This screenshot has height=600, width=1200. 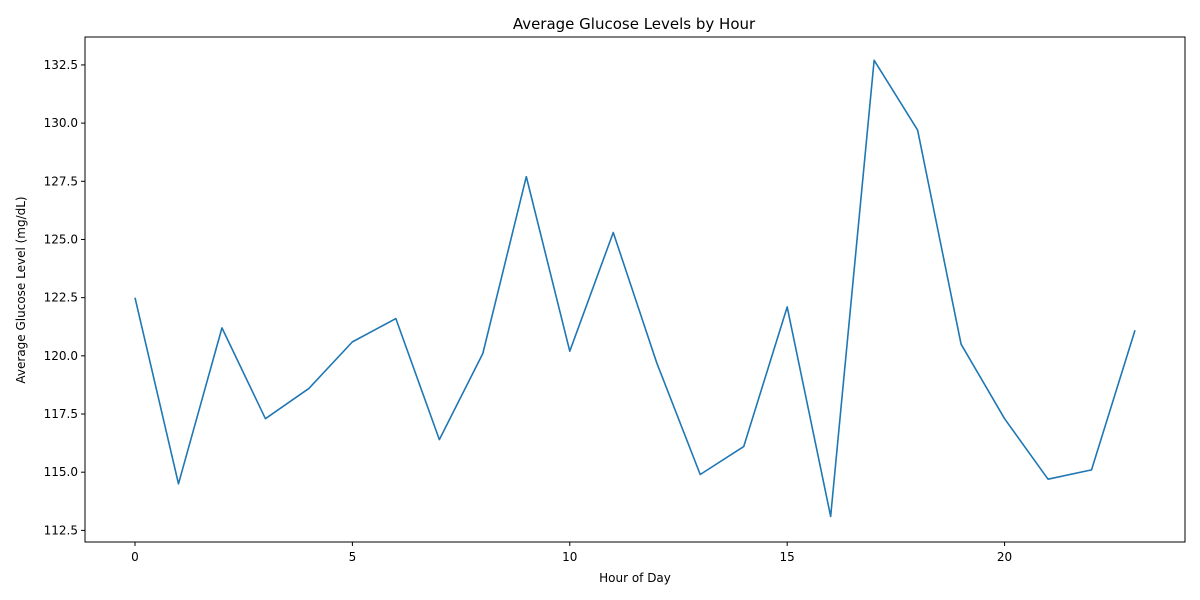 What do you see at coordinates (787, 557) in the screenshot?
I see `x-tick-label: 15` at bounding box center [787, 557].